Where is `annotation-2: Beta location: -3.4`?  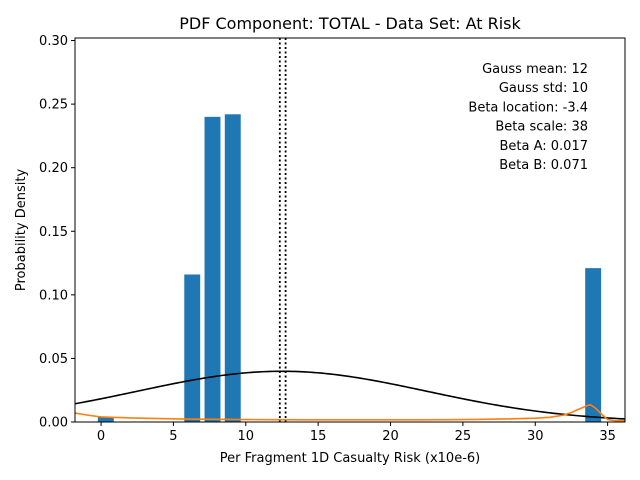
annotation-2: Beta location: -3.4 is located at coordinates (528, 107).